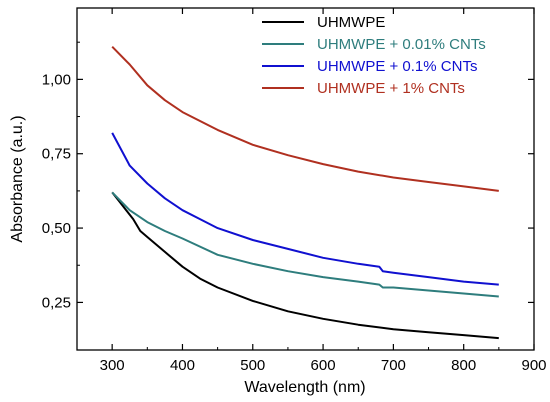  What do you see at coordinates (182, 365) in the screenshot?
I see `x-tick-label: 400` at bounding box center [182, 365].